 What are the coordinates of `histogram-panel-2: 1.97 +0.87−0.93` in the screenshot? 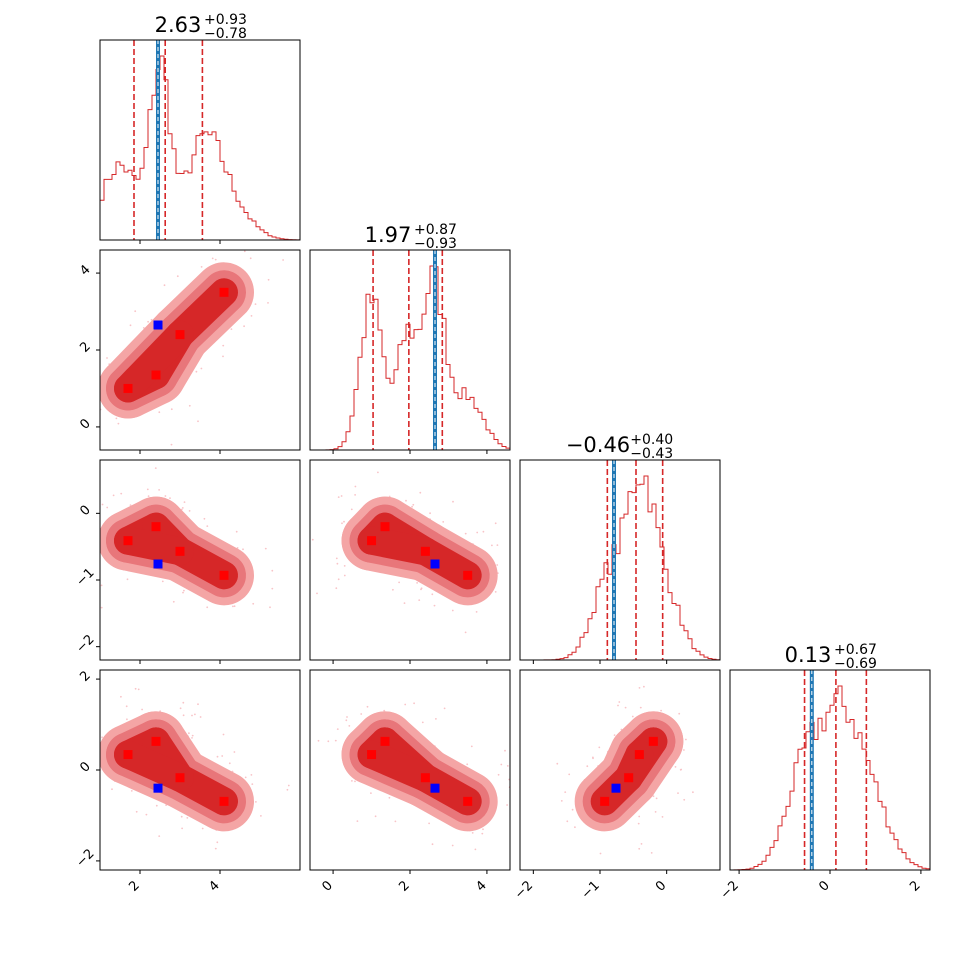 It's located at (410, 336).